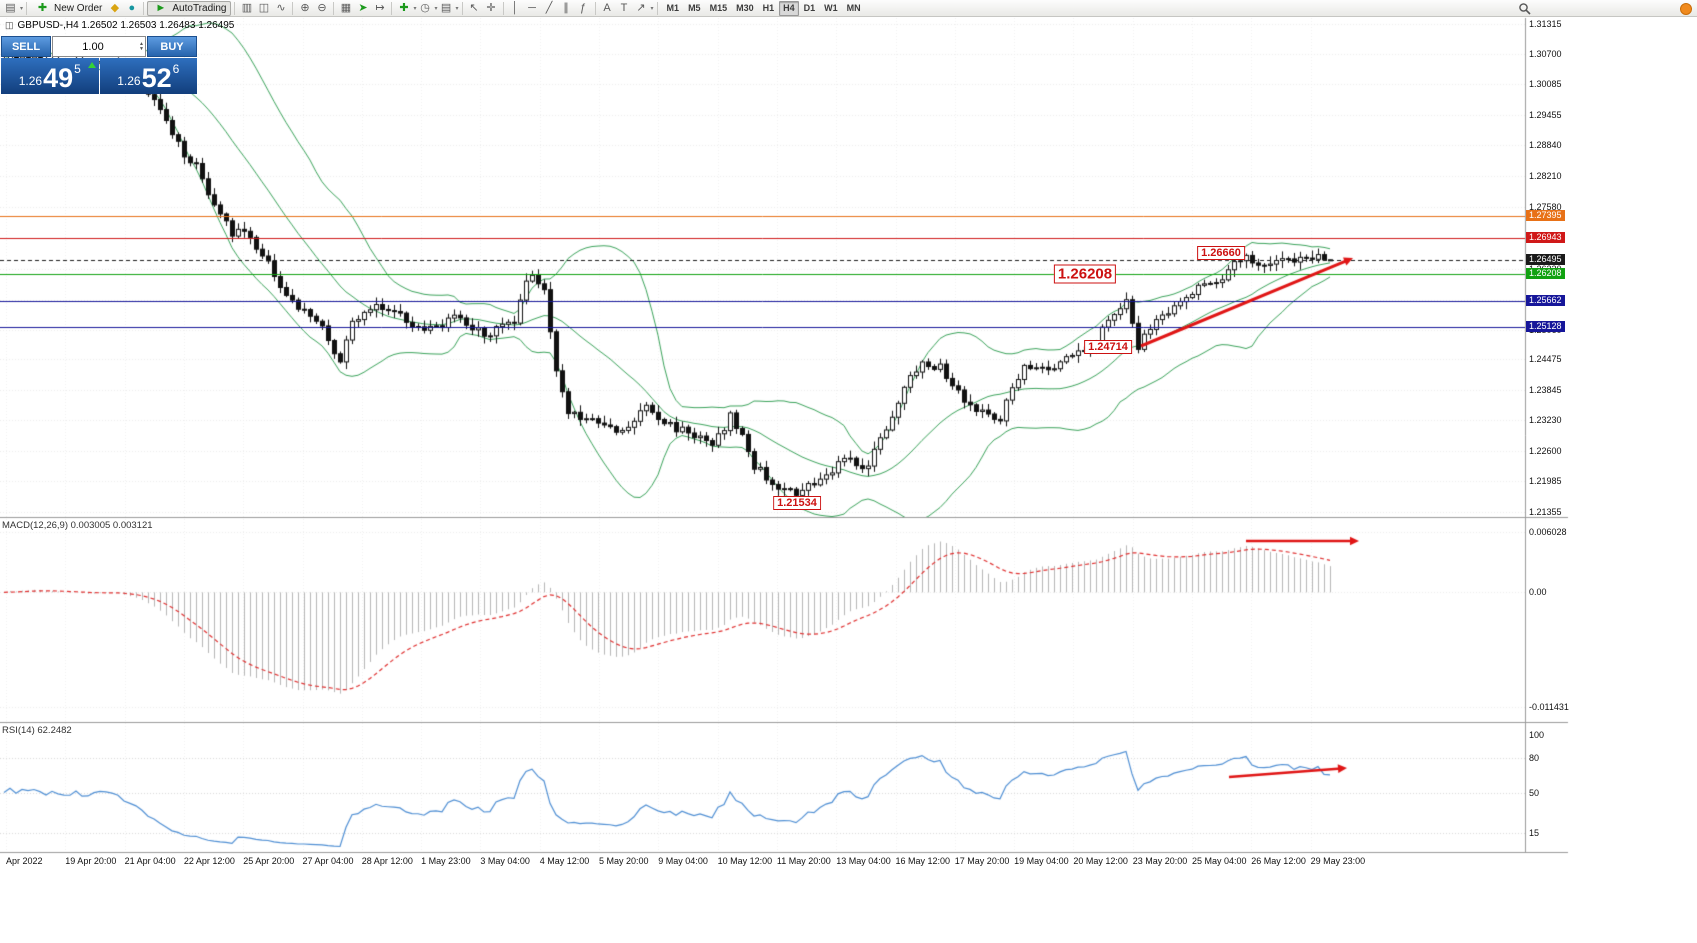 The height and width of the screenshot is (943, 1697). What do you see at coordinates (583, 7) in the screenshot?
I see `fibonacci-icon: ƒ` at bounding box center [583, 7].